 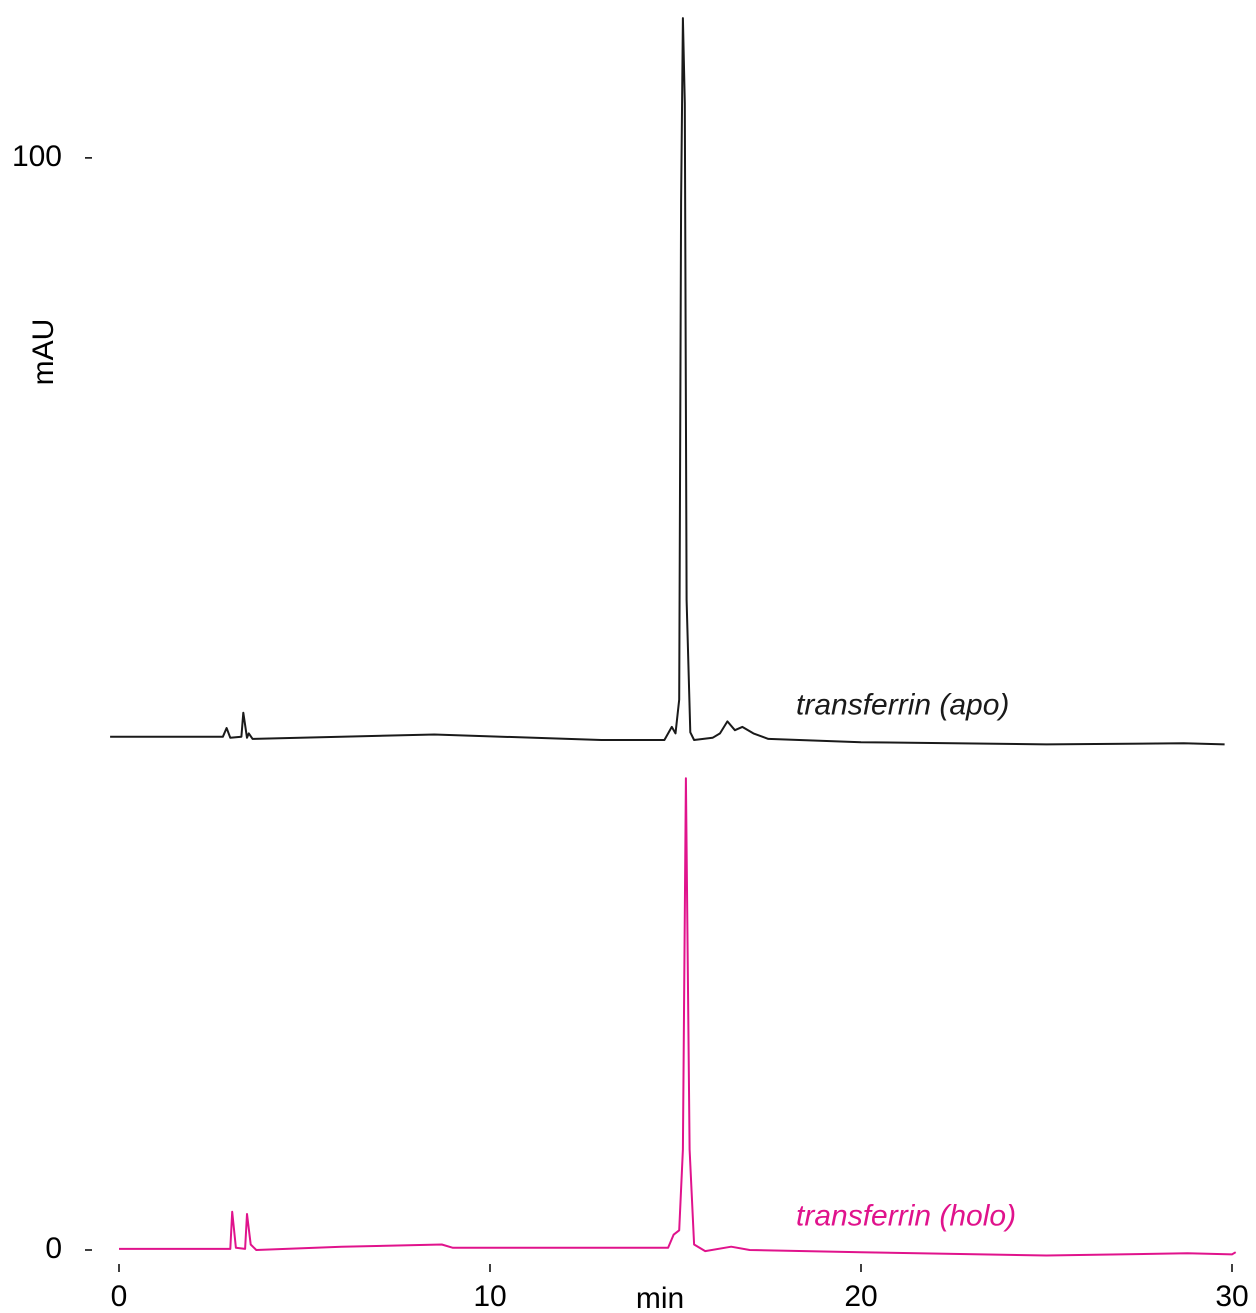 I want to click on series-label: transferrin (apo), so click(x=902, y=704).